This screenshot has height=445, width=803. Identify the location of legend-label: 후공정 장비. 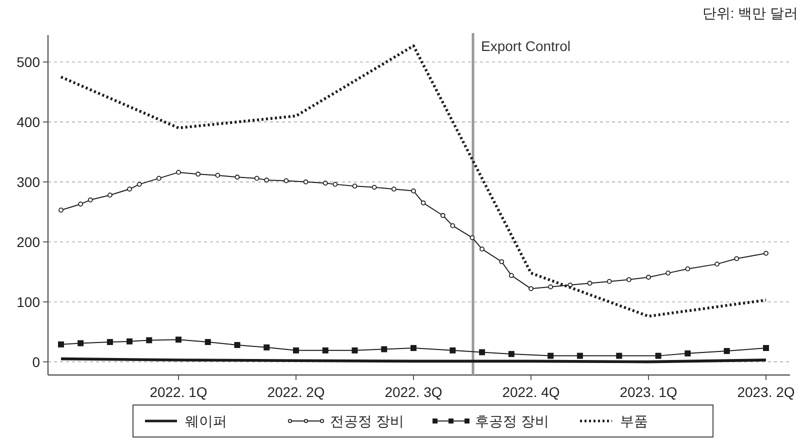
(512, 421).